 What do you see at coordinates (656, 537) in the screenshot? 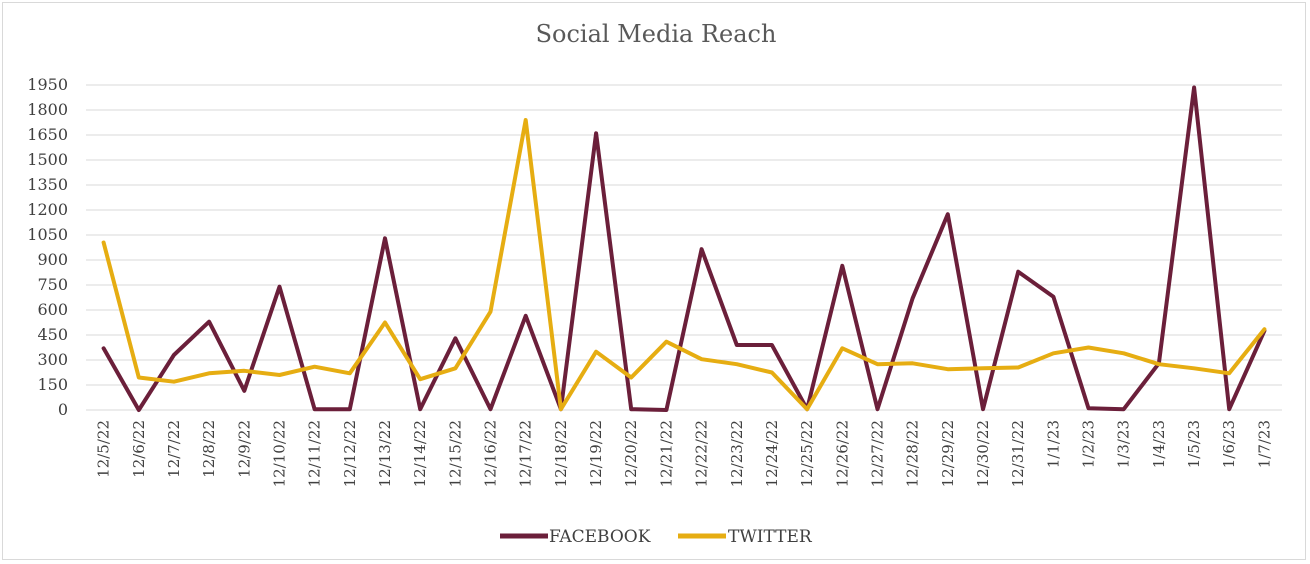
I see `legend: FACEBOOK TWITTER` at bounding box center [656, 537].